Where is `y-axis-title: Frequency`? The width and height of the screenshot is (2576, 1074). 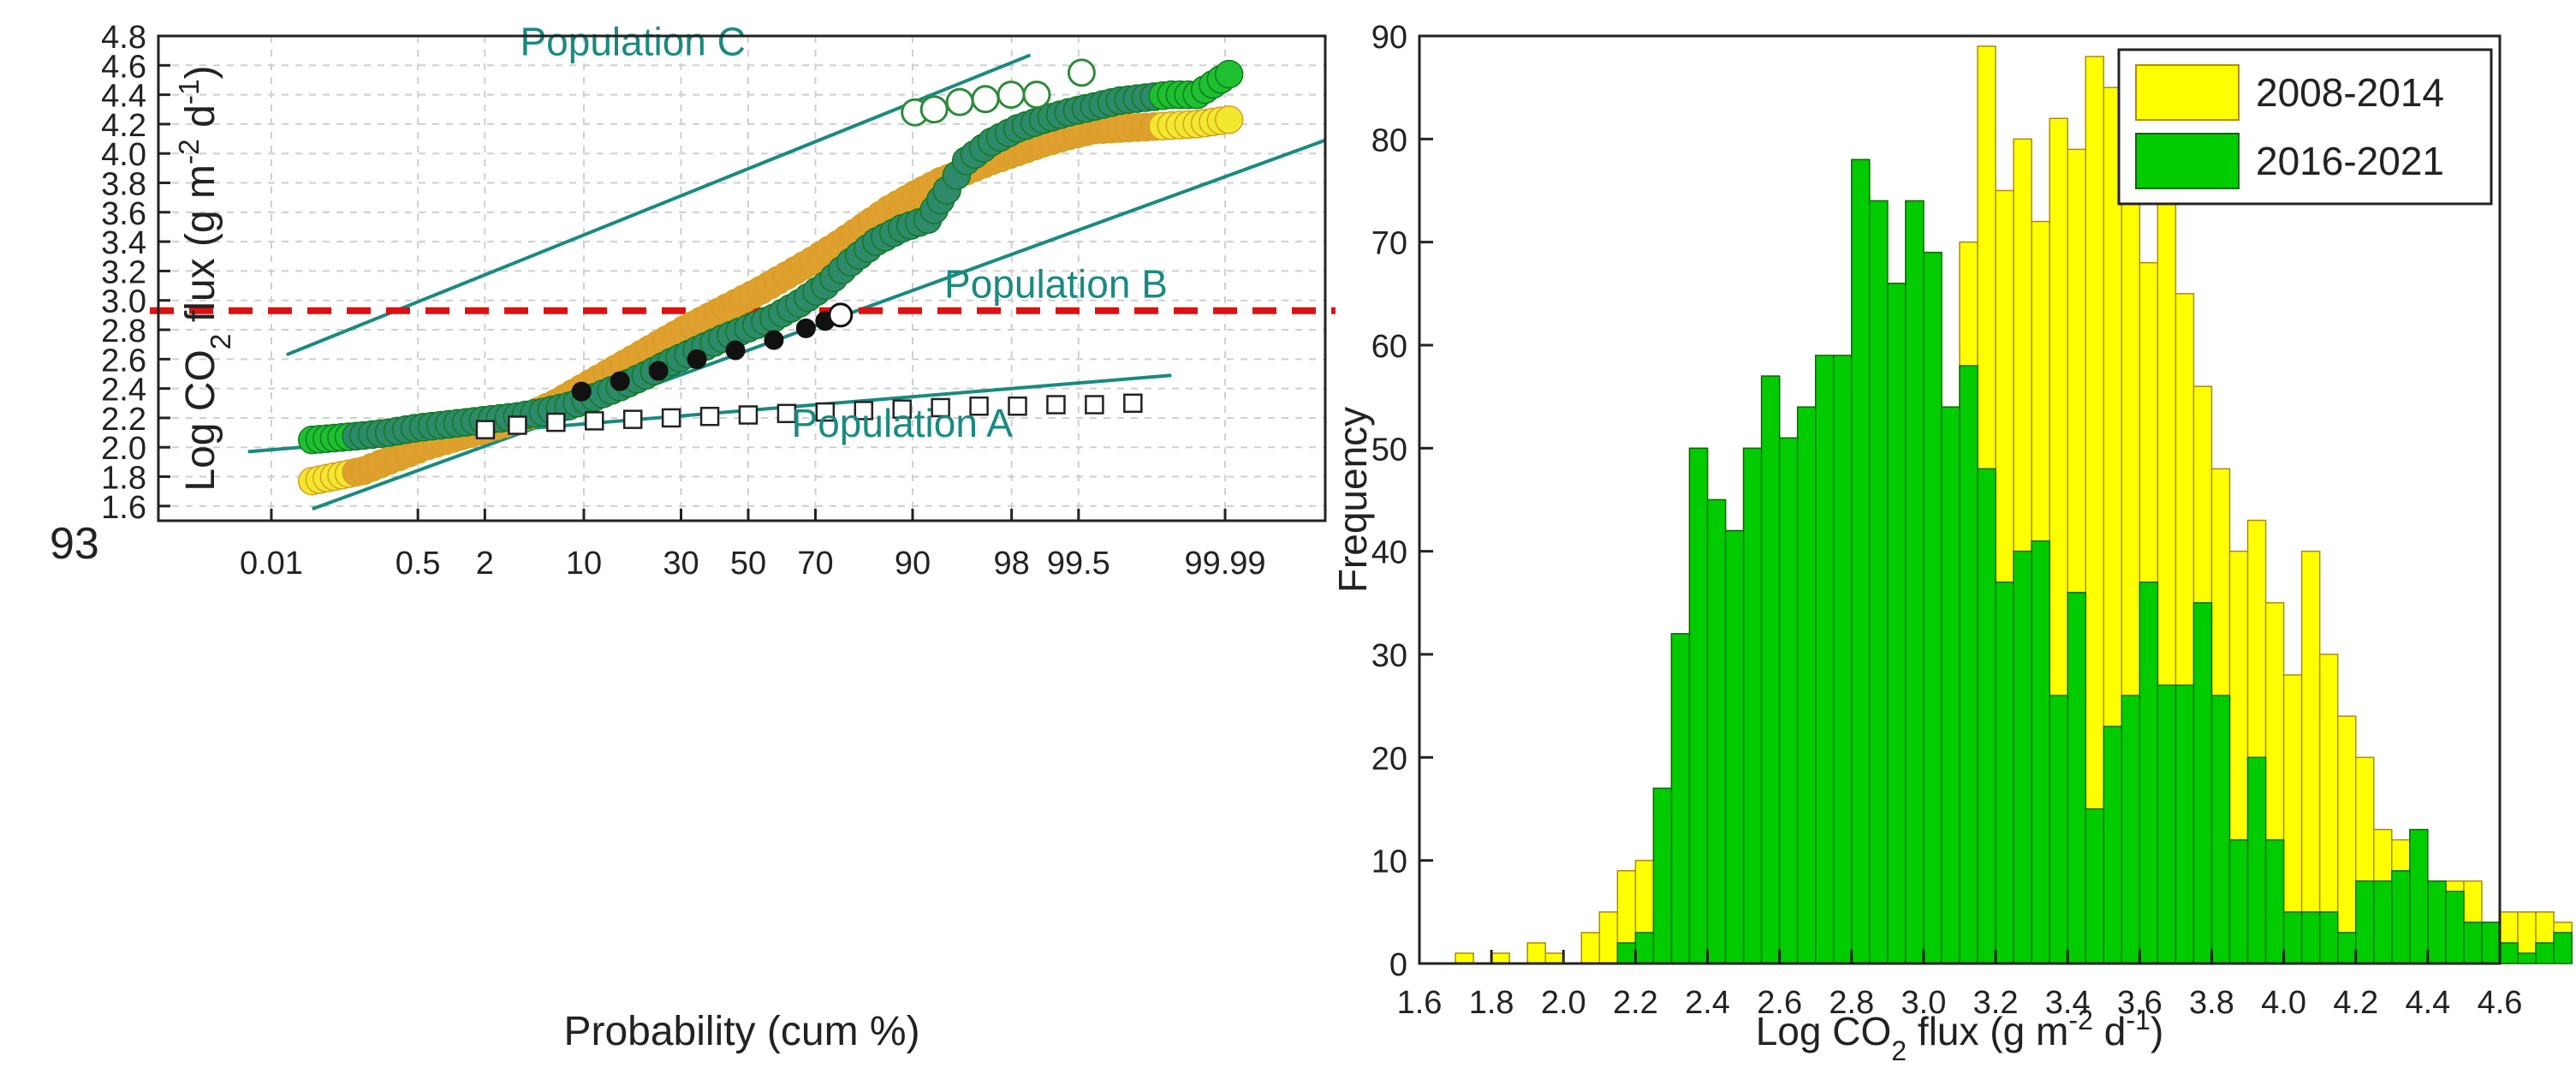
y-axis-title: Frequency is located at coordinates (1353, 500).